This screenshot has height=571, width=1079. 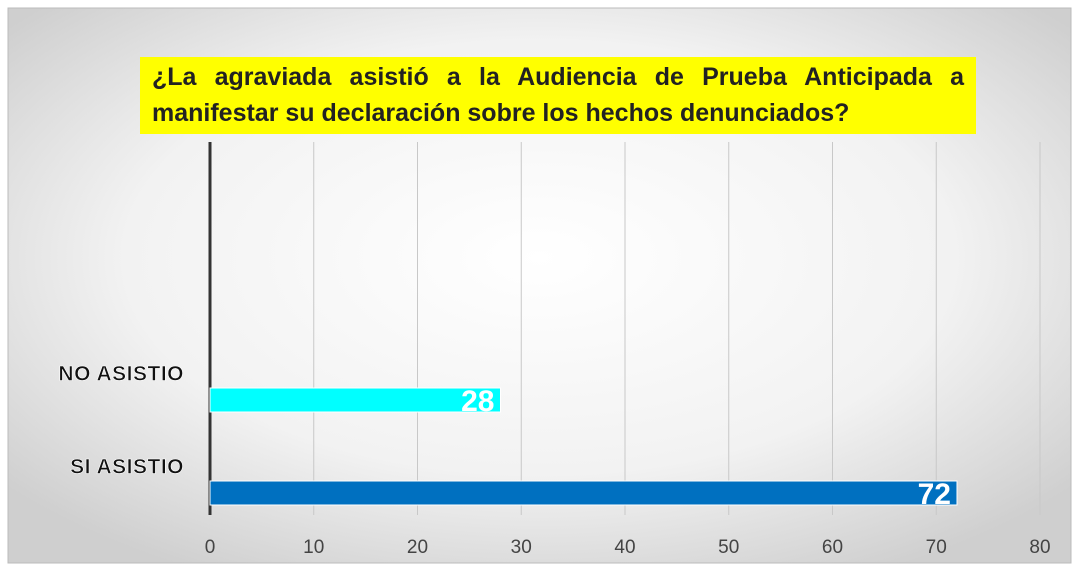 What do you see at coordinates (210, 547) in the screenshot?
I see `x-tick-label: 0` at bounding box center [210, 547].